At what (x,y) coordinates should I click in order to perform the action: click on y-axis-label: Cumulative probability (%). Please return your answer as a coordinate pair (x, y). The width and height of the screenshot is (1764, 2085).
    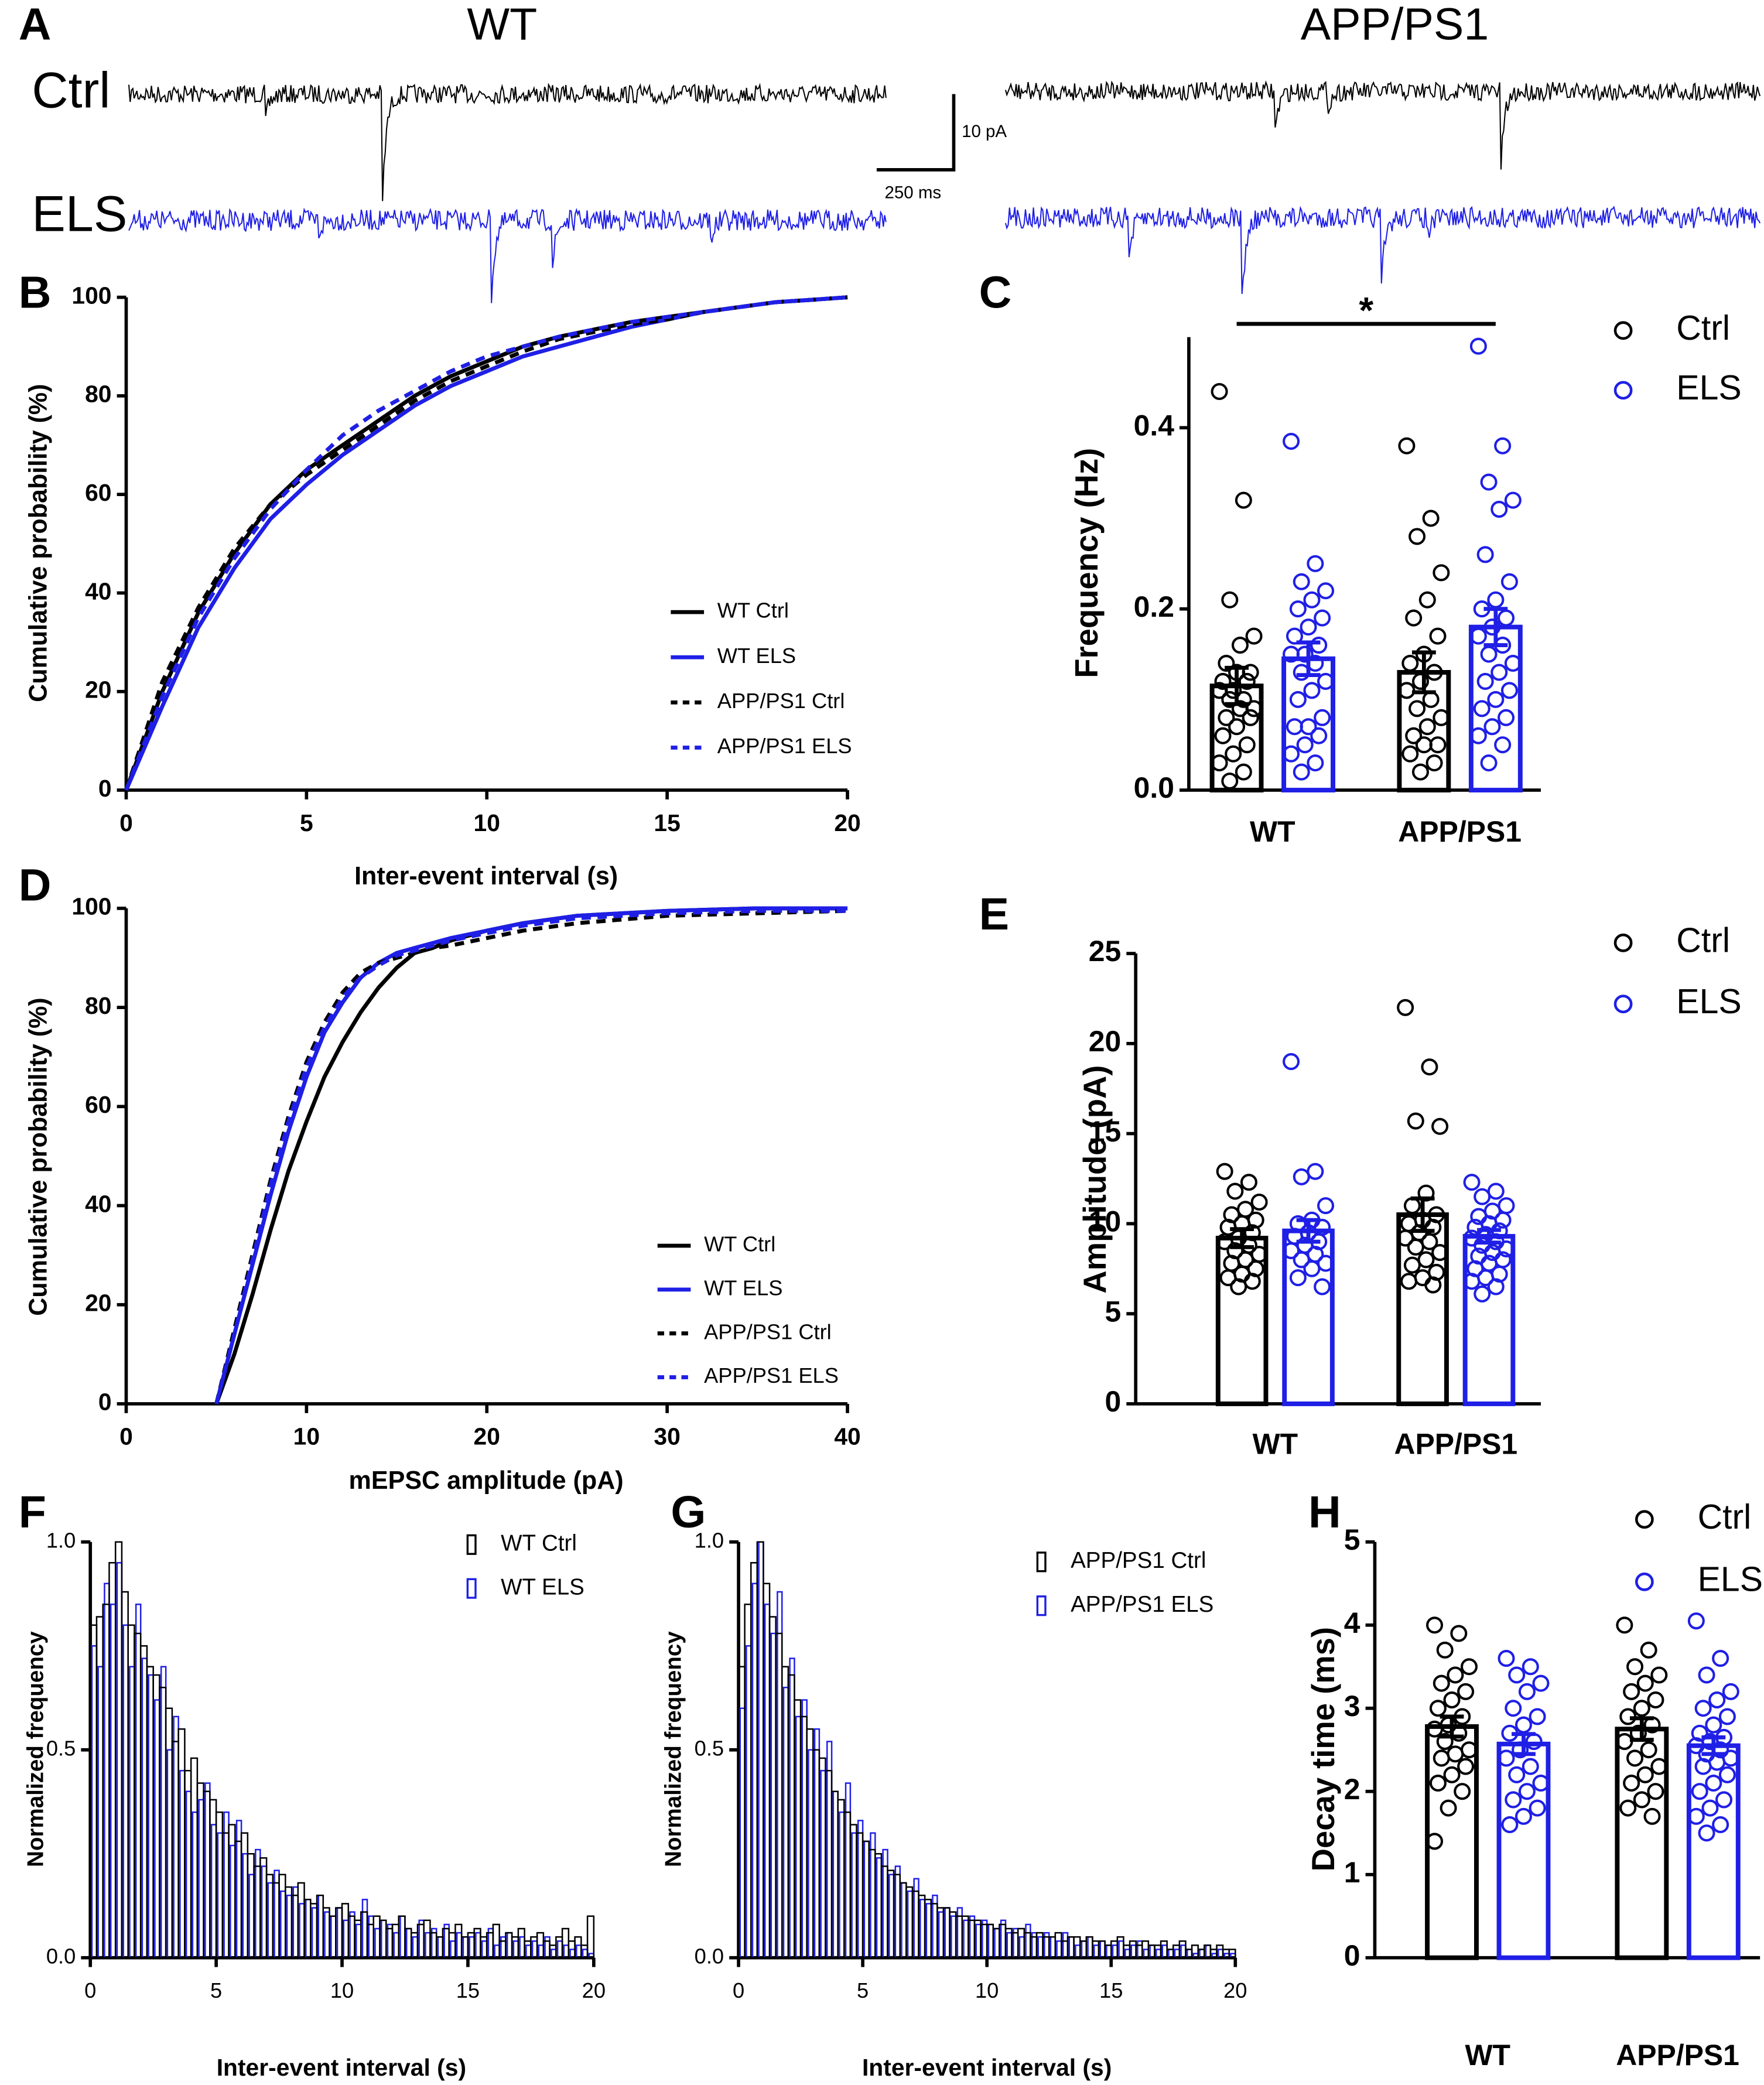
    Looking at the image, I should click on (38, 1156).